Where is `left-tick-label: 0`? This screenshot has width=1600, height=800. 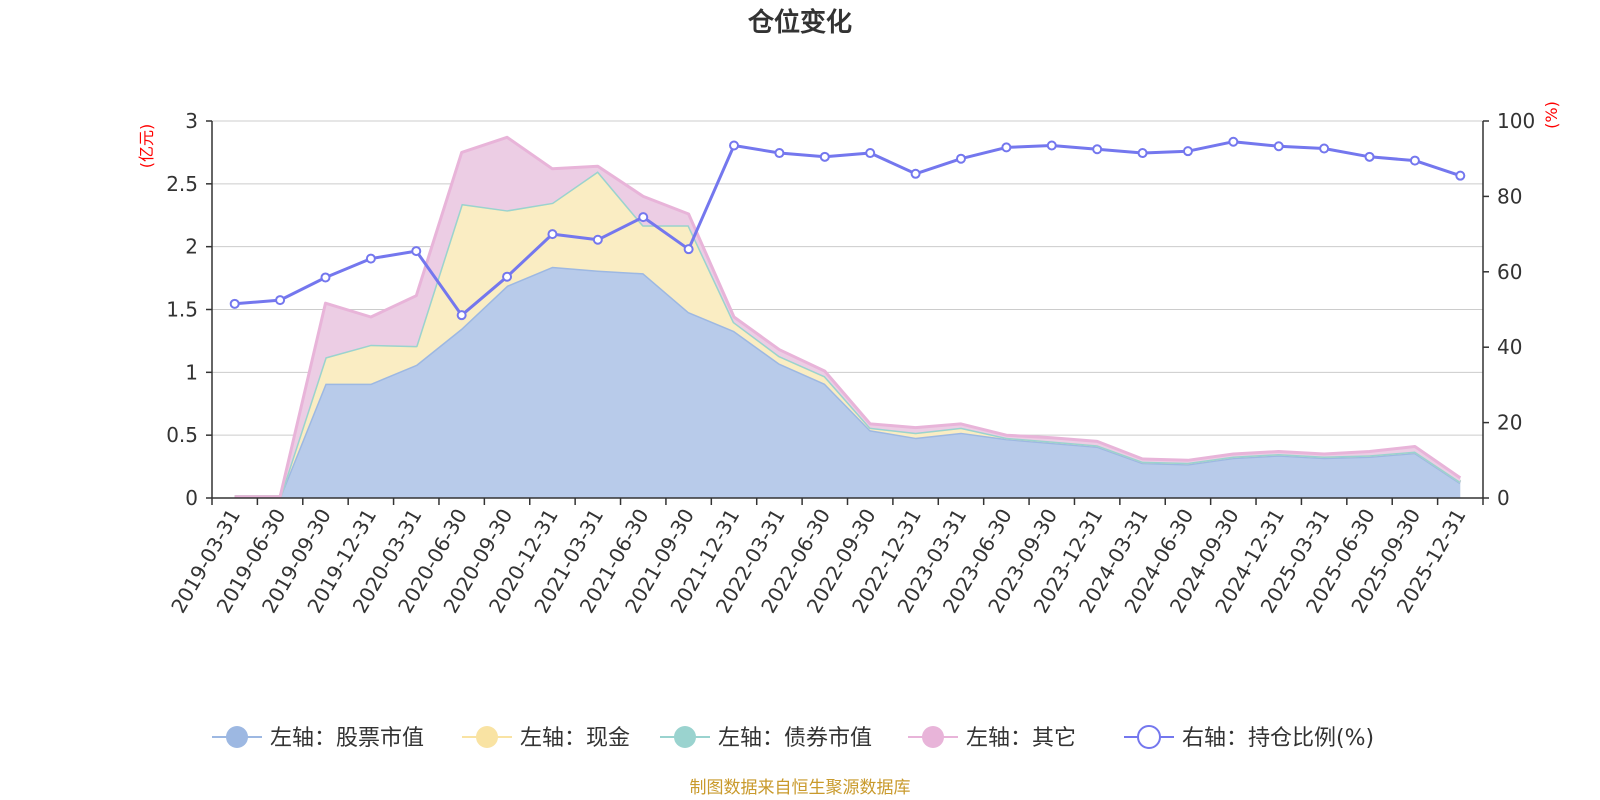
left-tick-label: 0 is located at coordinates (191, 498).